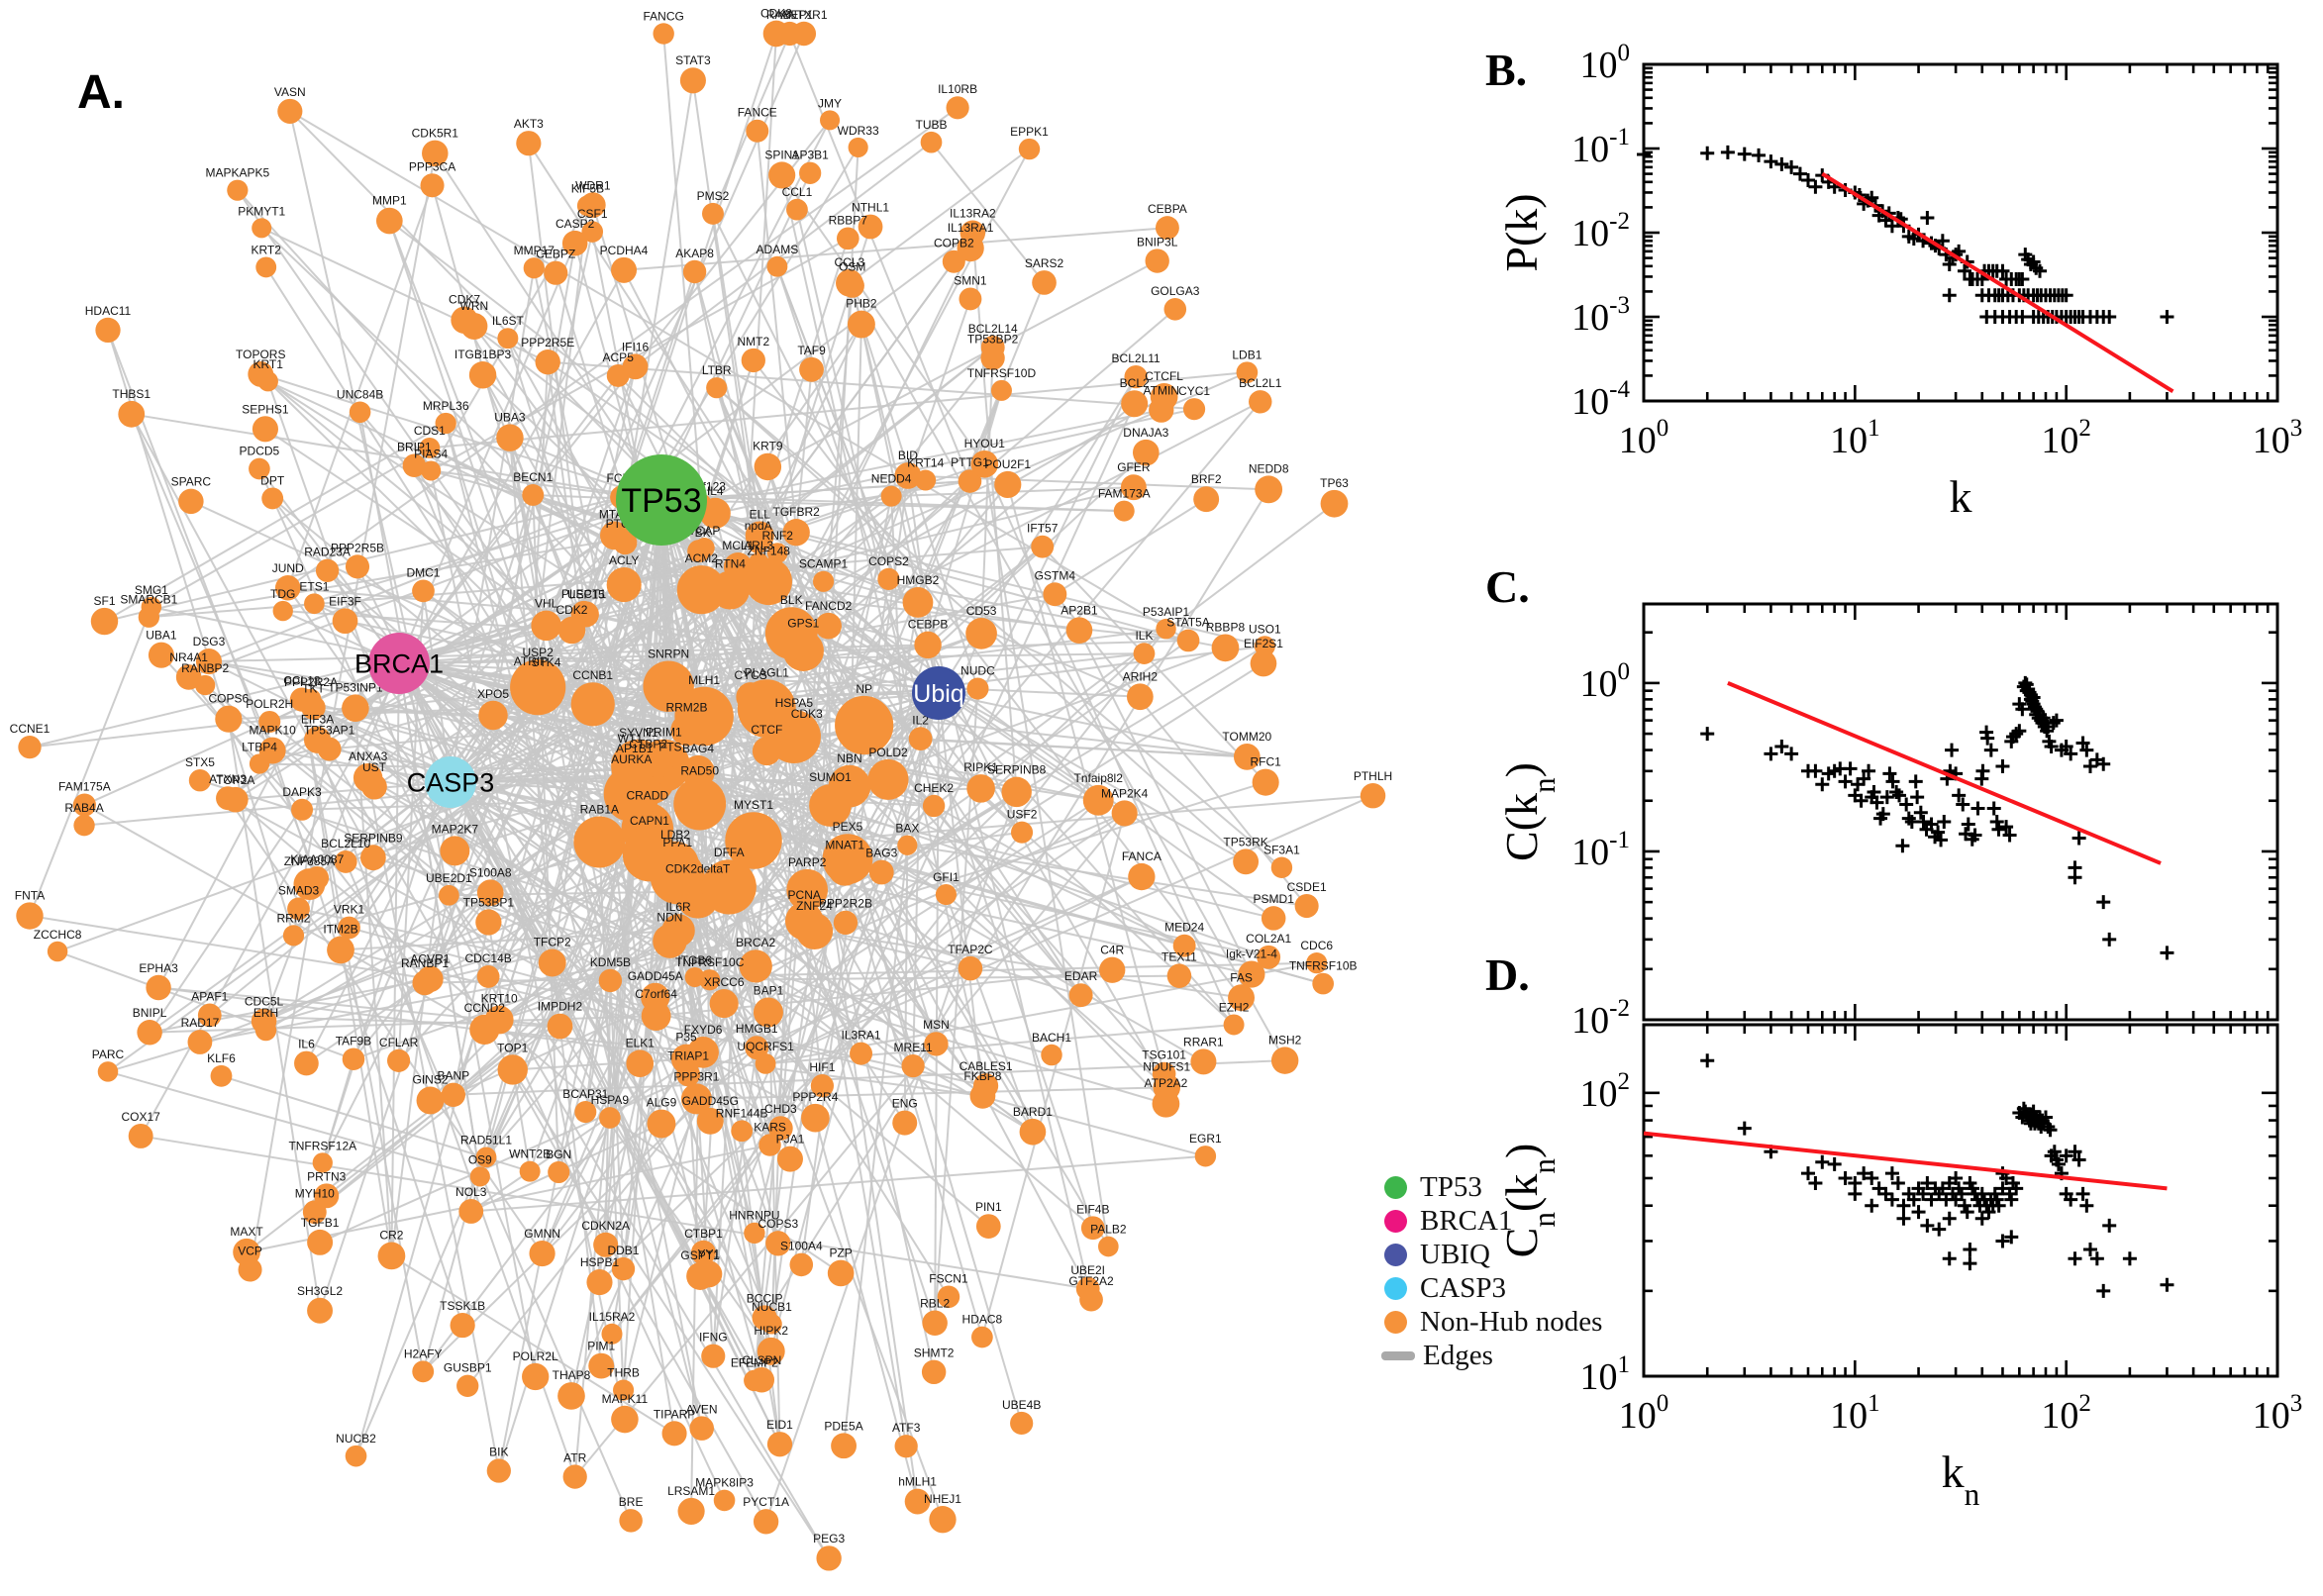 This screenshot has width=2323, height=1596. Describe the element at coordinates (1600, 231) in the screenshot. I see `tick-label: 10⁻²` at that location.